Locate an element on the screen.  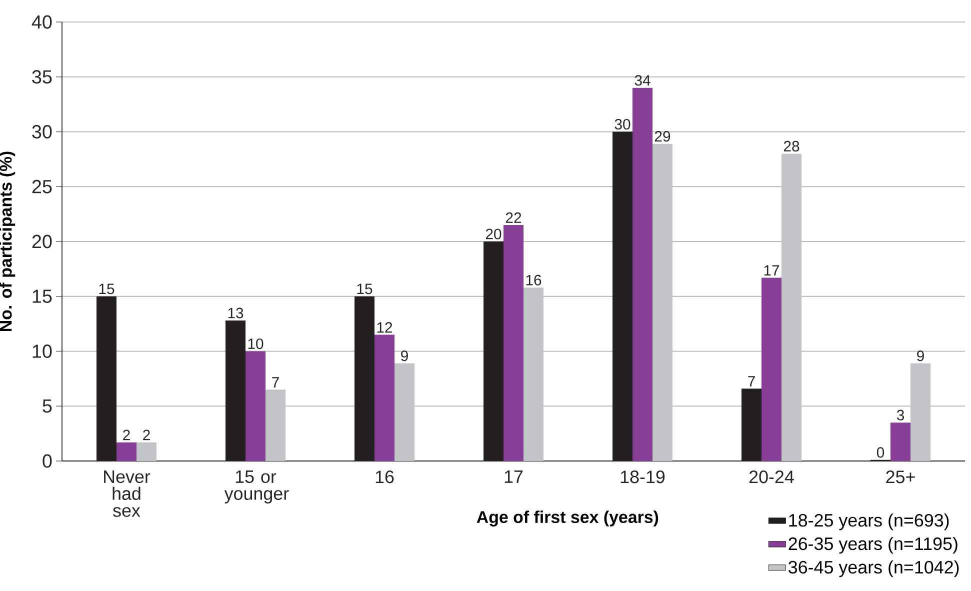
x-tick-label: Never had sex is located at coordinates (127, 493).